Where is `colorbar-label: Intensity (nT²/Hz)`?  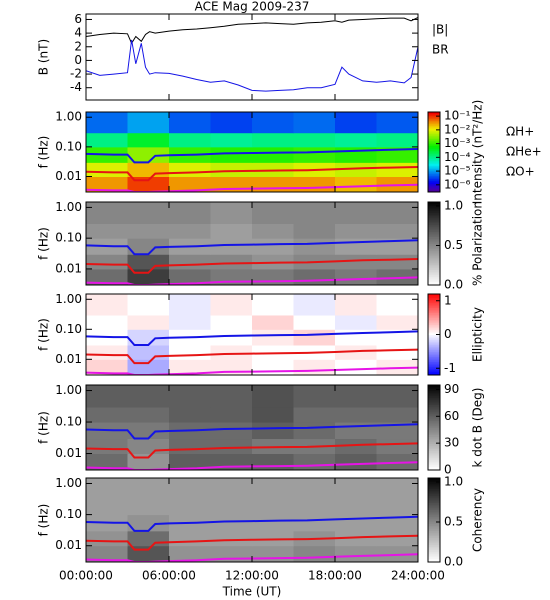
colorbar-label: Intensity (nT²/Hz) is located at coordinates (478, 152).